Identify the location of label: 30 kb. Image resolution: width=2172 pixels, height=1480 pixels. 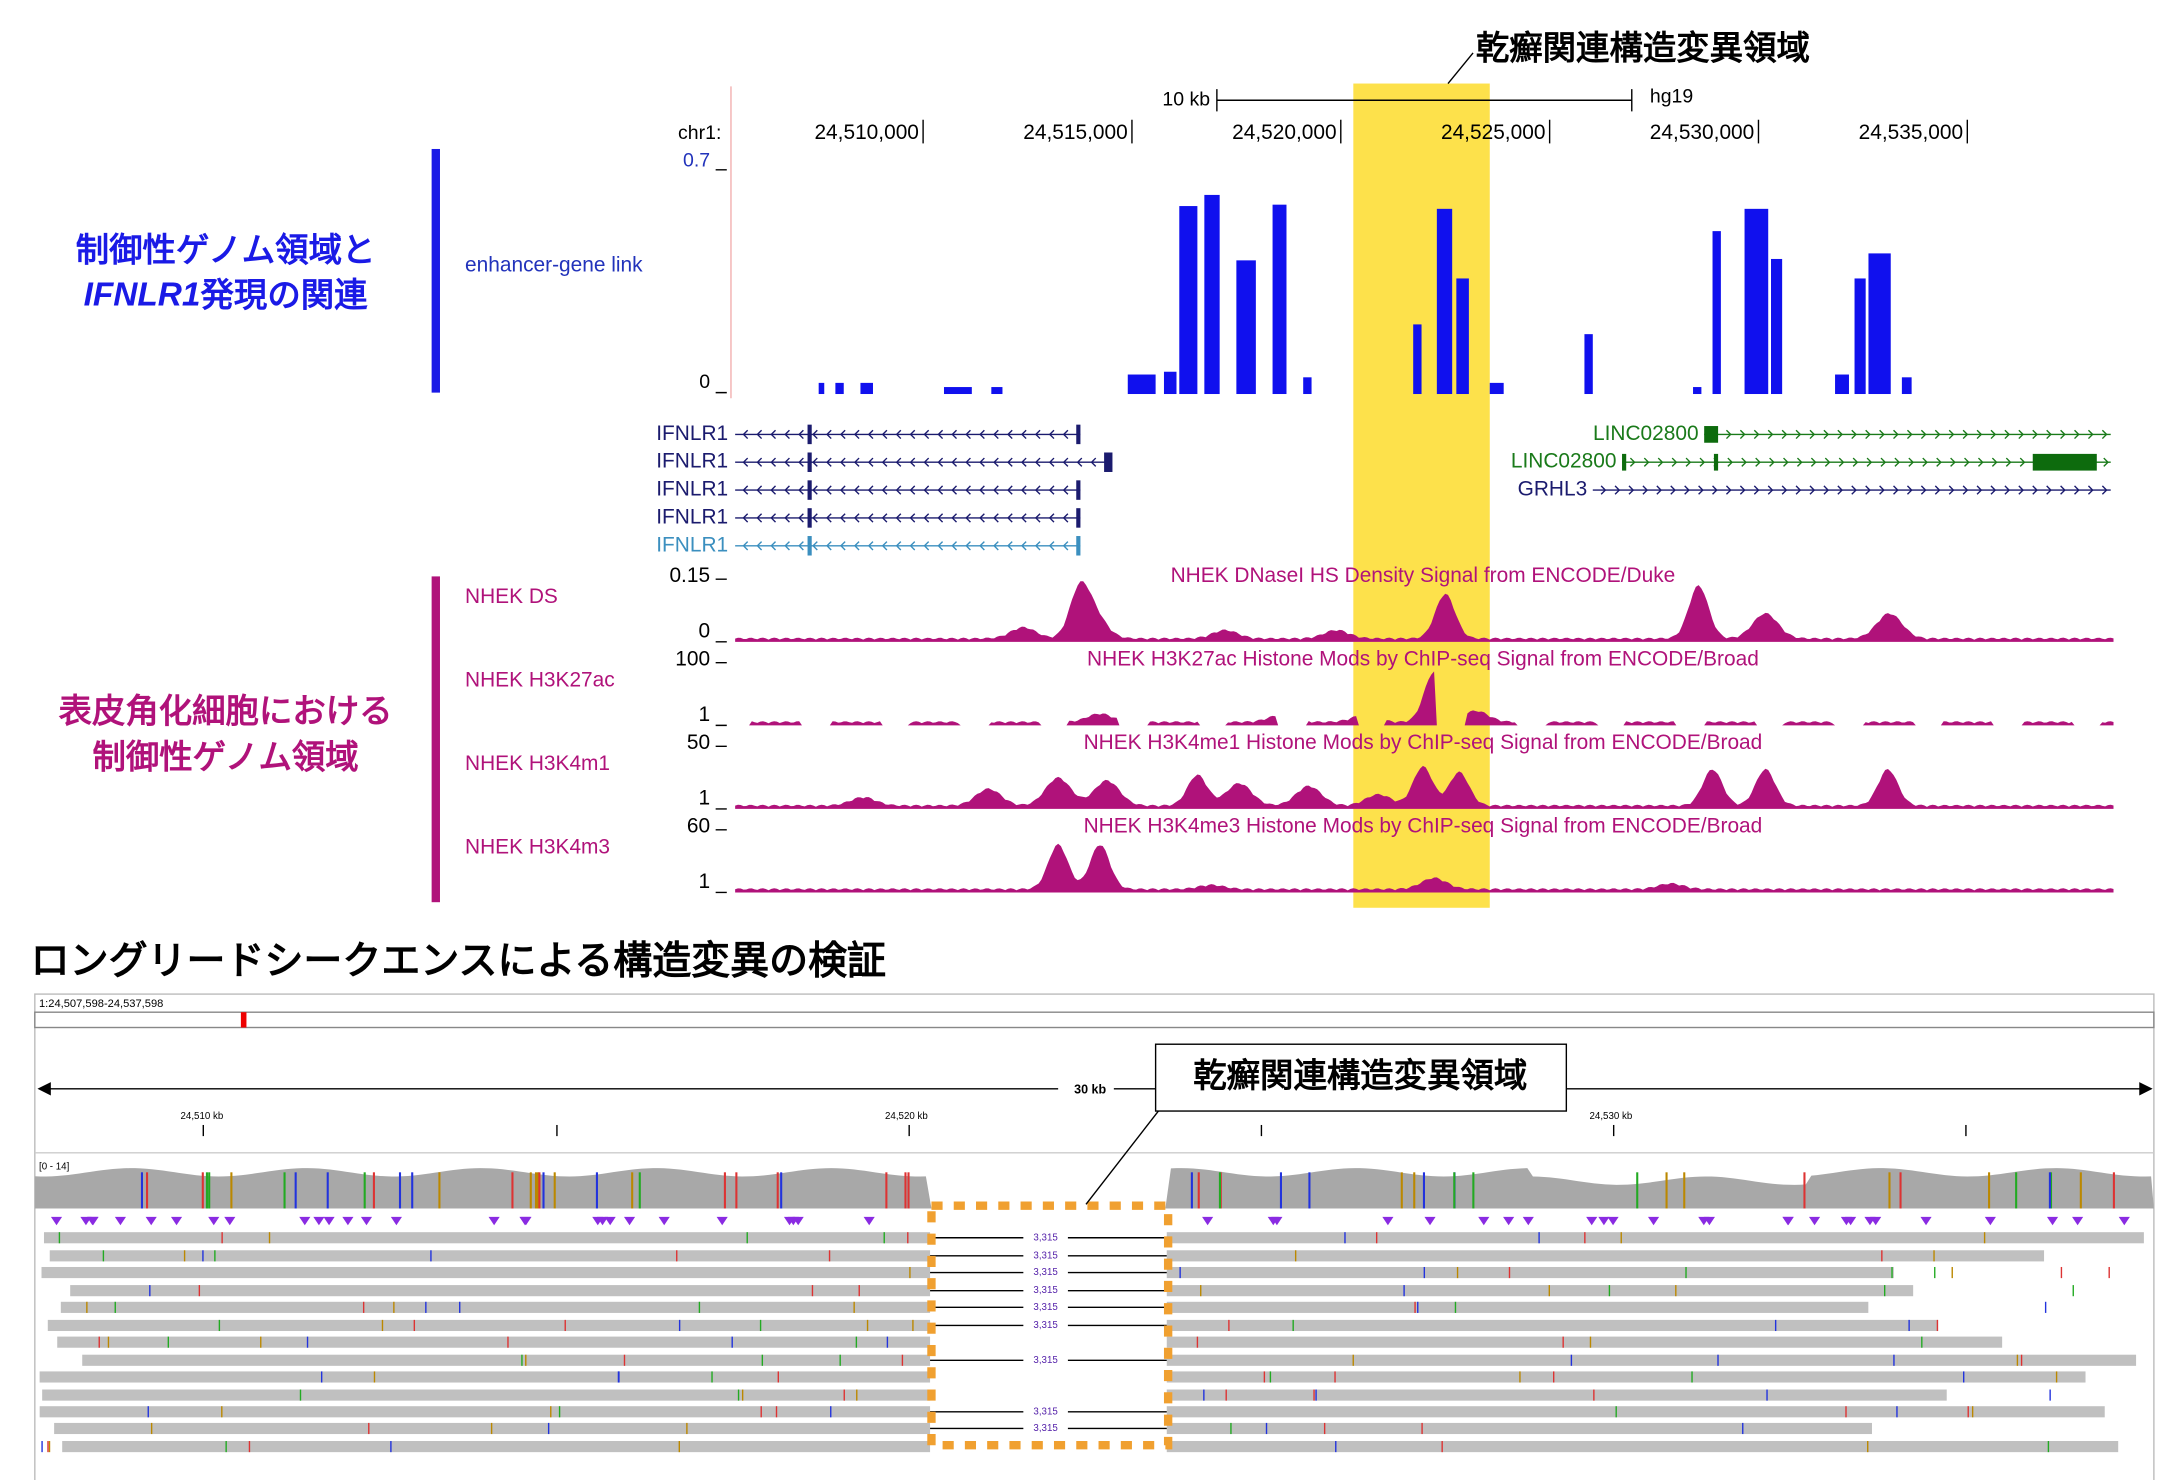
(1090, 1089).